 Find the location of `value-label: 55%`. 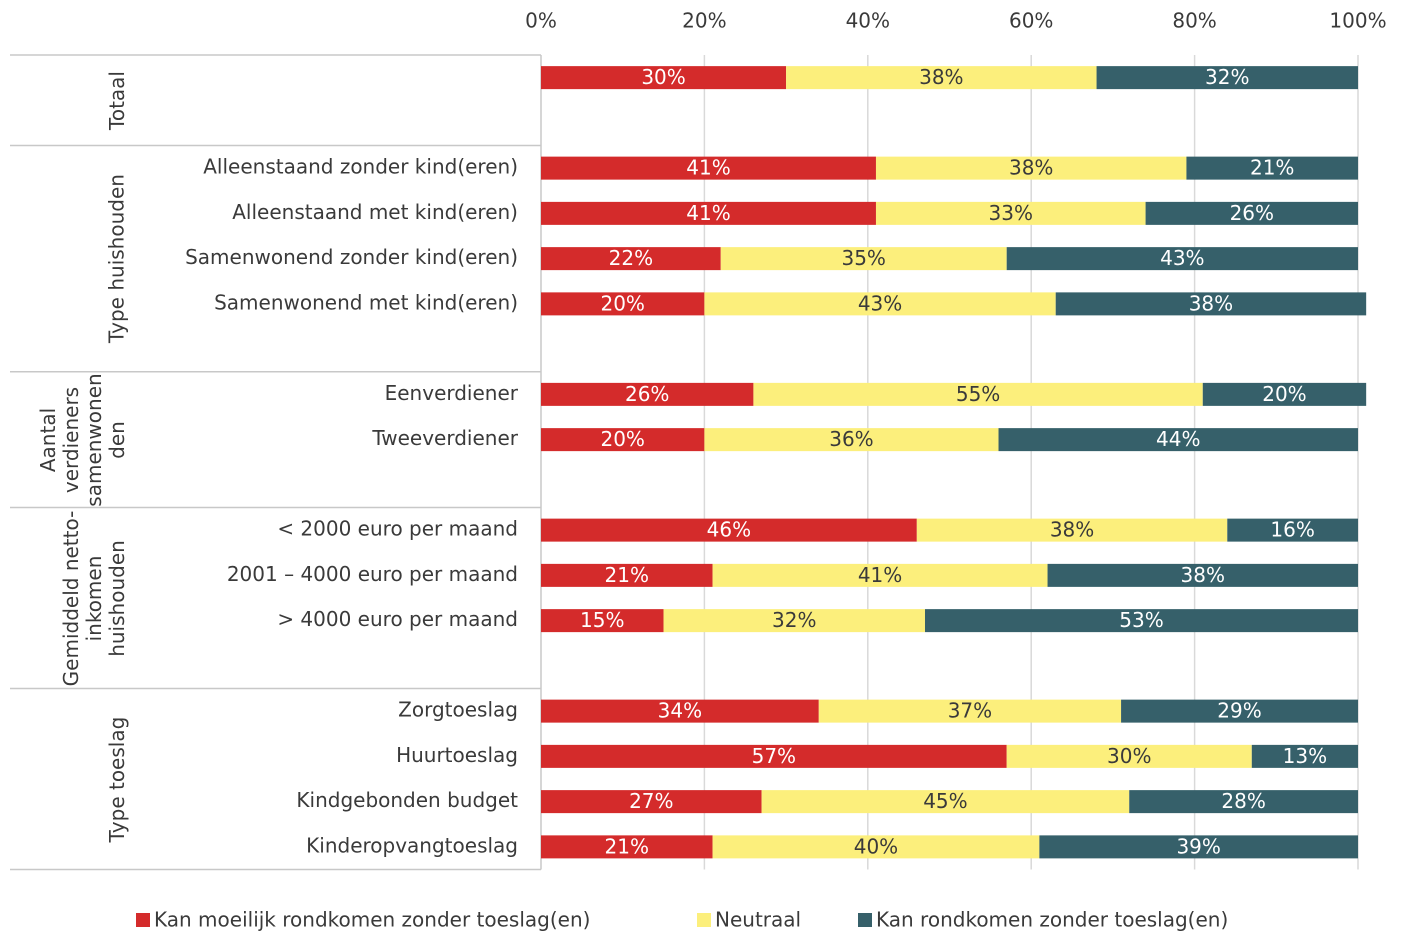

value-label: 55% is located at coordinates (978, 394).